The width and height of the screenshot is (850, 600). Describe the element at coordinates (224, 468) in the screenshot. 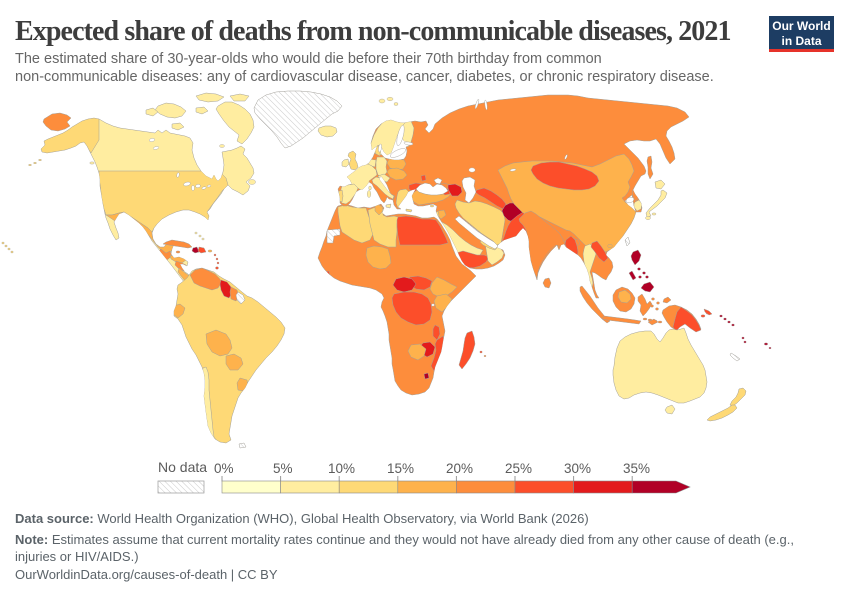

I see `svg-text: 0%` at that location.